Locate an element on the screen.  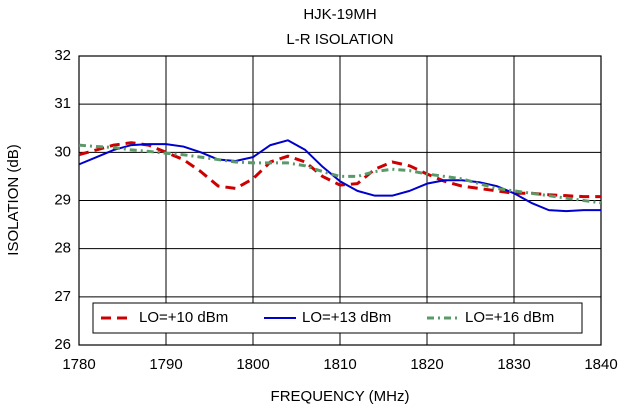
y-tick-label: 32 is located at coordinates (62, 55).